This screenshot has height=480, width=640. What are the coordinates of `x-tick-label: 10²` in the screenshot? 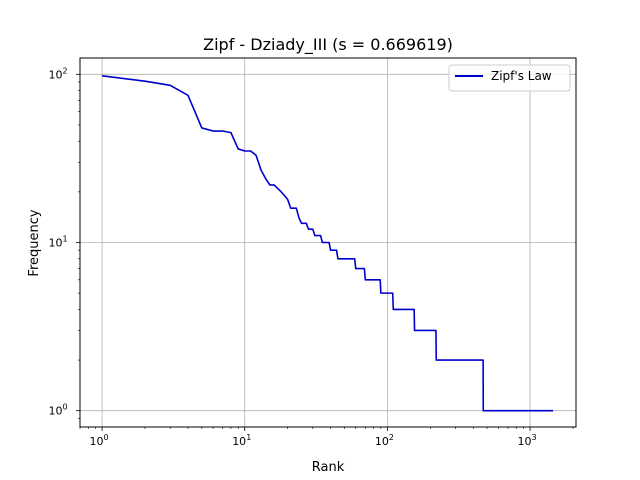 It's located at (384, 440).